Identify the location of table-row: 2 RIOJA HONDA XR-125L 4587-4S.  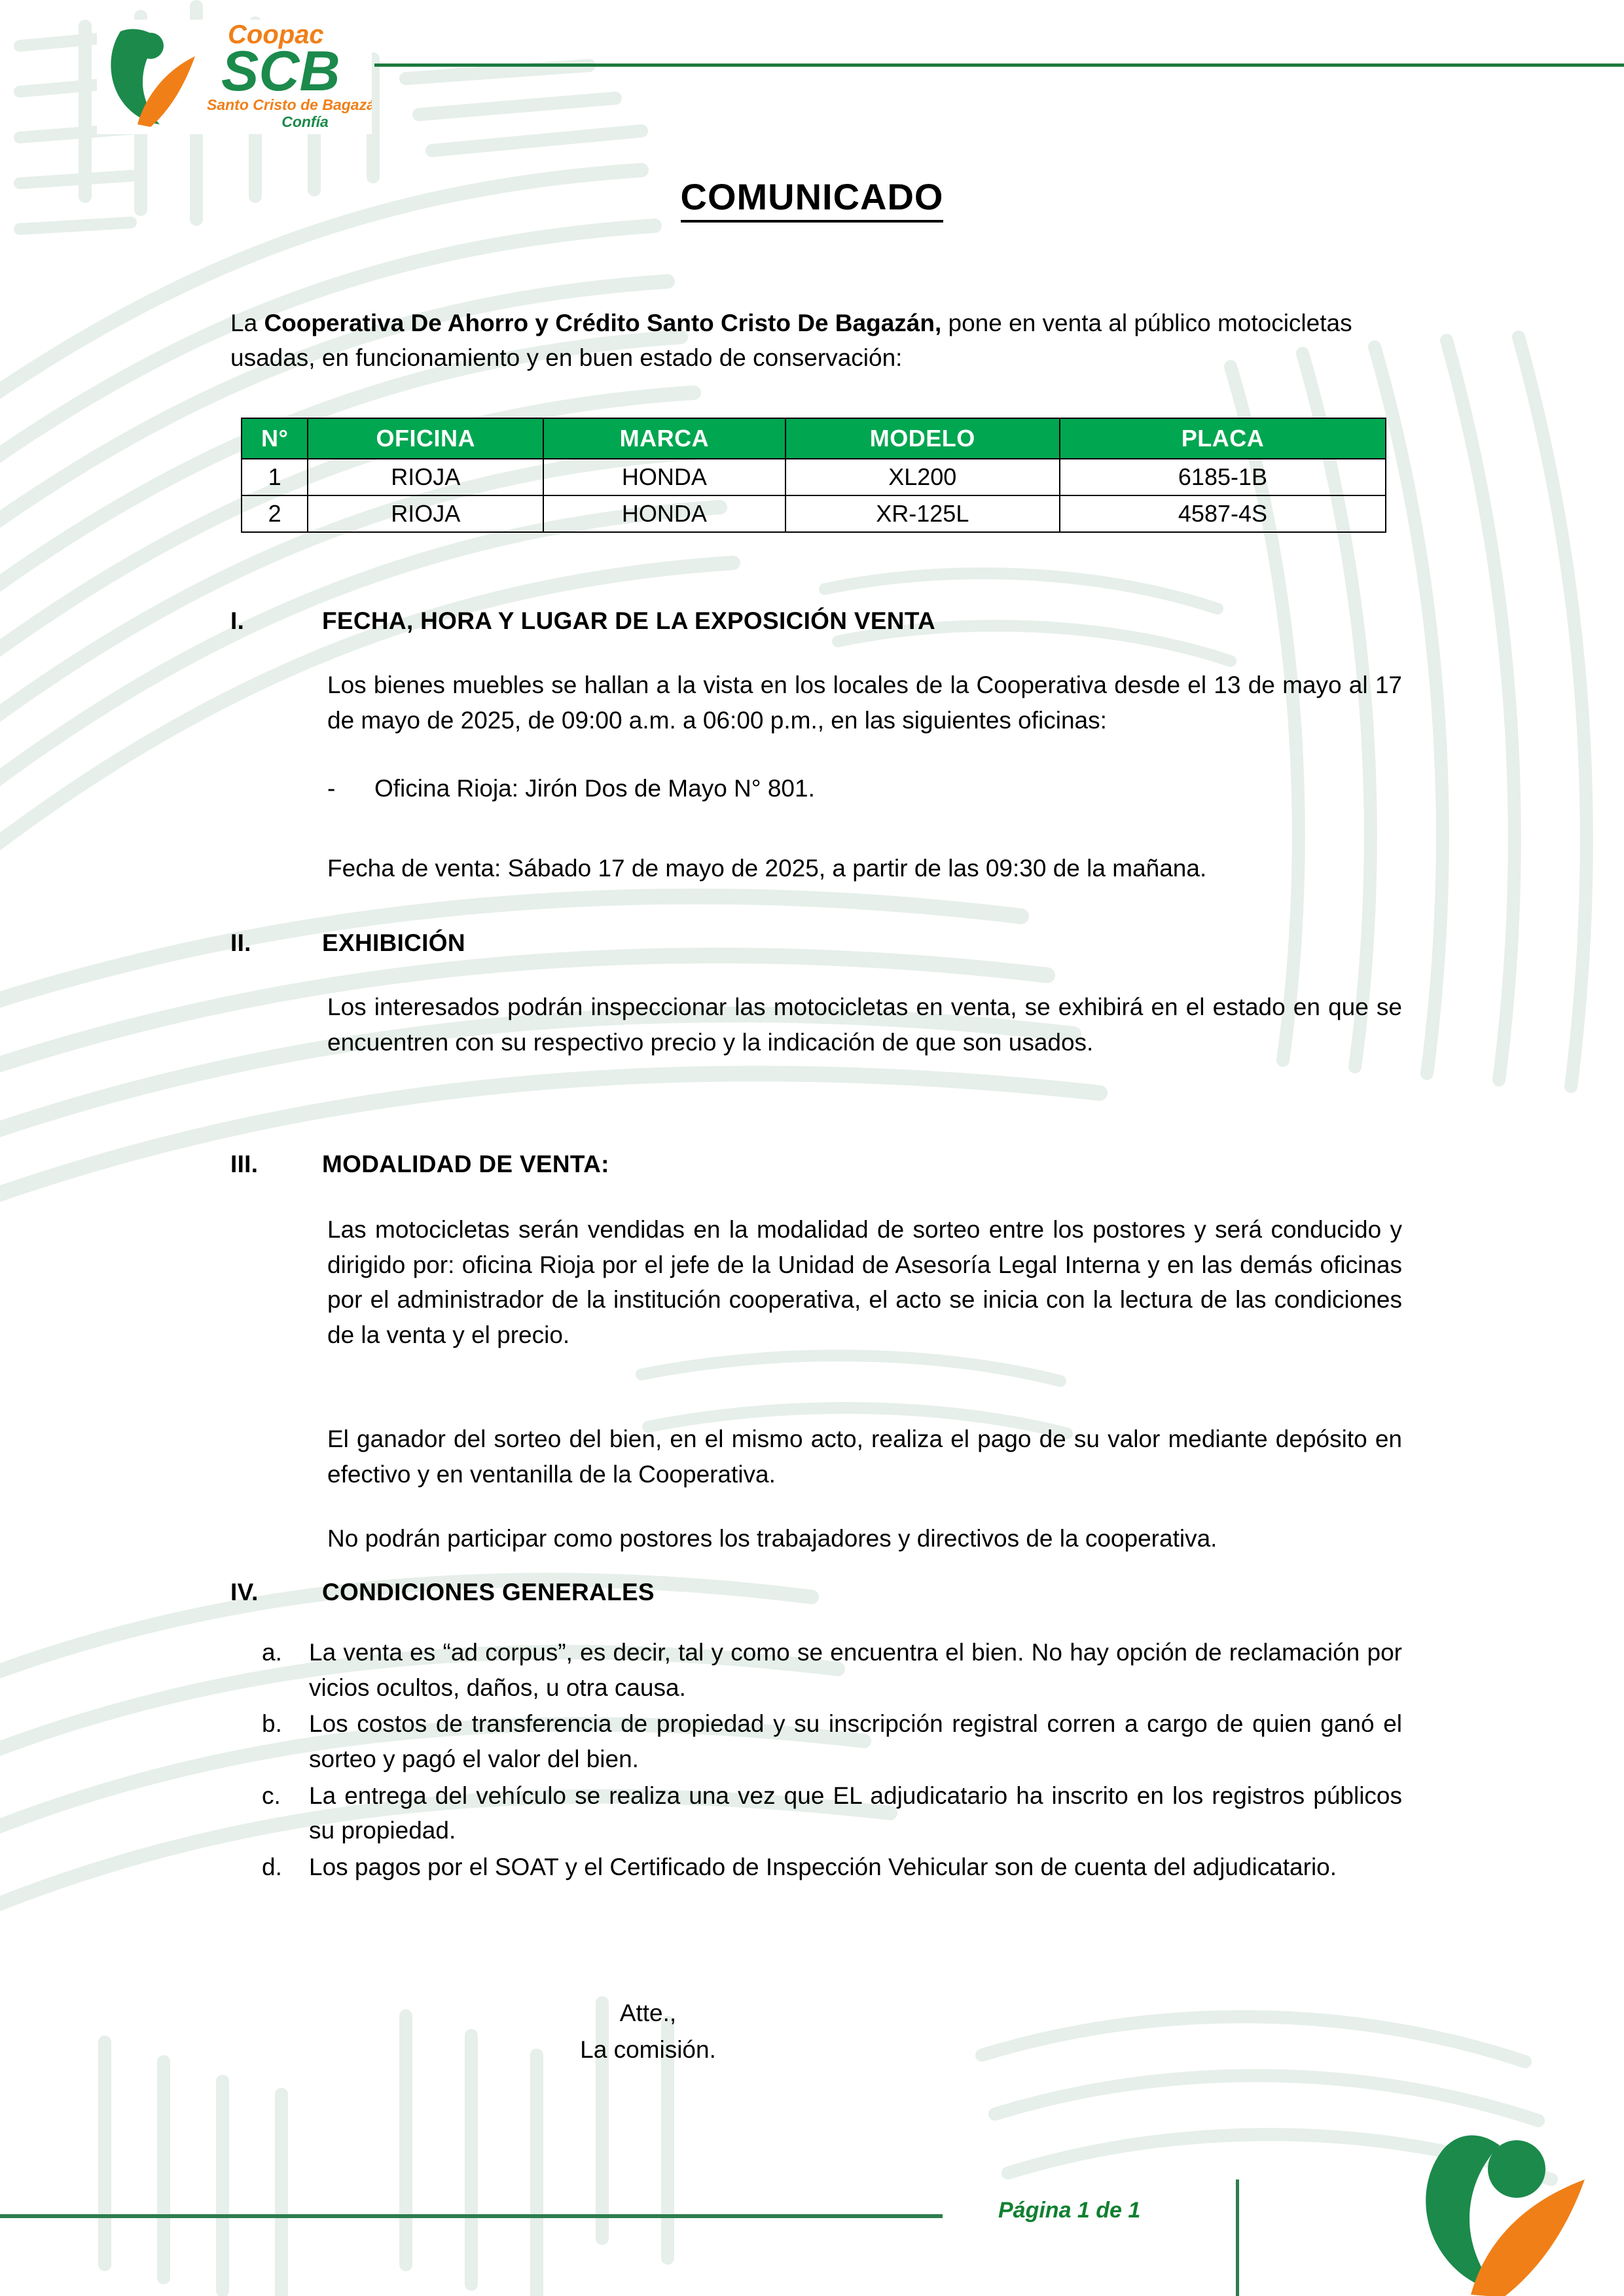
(813, 514).